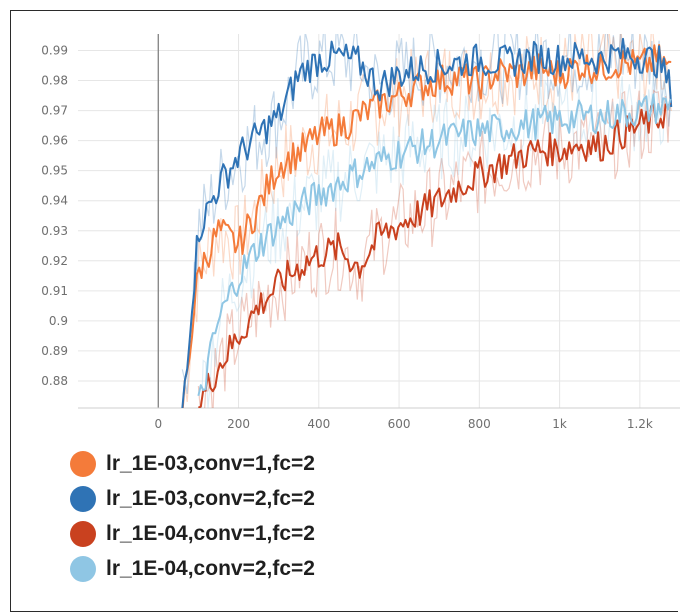  I want to click on legend-item: lr_1E-04,conv=2,fc=2, so click(192, 568).